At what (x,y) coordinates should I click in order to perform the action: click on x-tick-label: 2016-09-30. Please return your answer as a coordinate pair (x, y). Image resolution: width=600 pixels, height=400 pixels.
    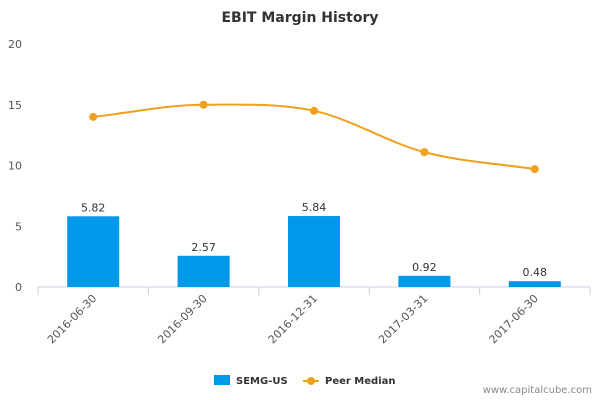
    Looking at the image, I should click on (182, 319).